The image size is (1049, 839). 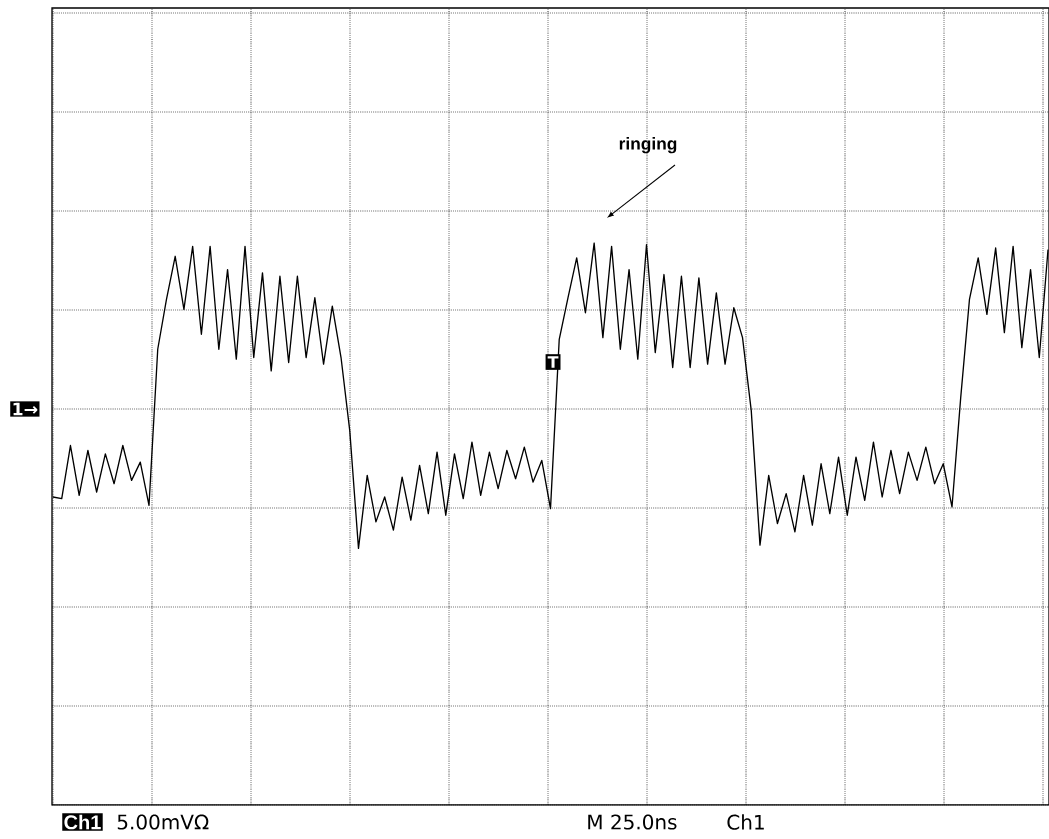 I want to click on text: 5.00mVΩ, so click(x=163, y=822).